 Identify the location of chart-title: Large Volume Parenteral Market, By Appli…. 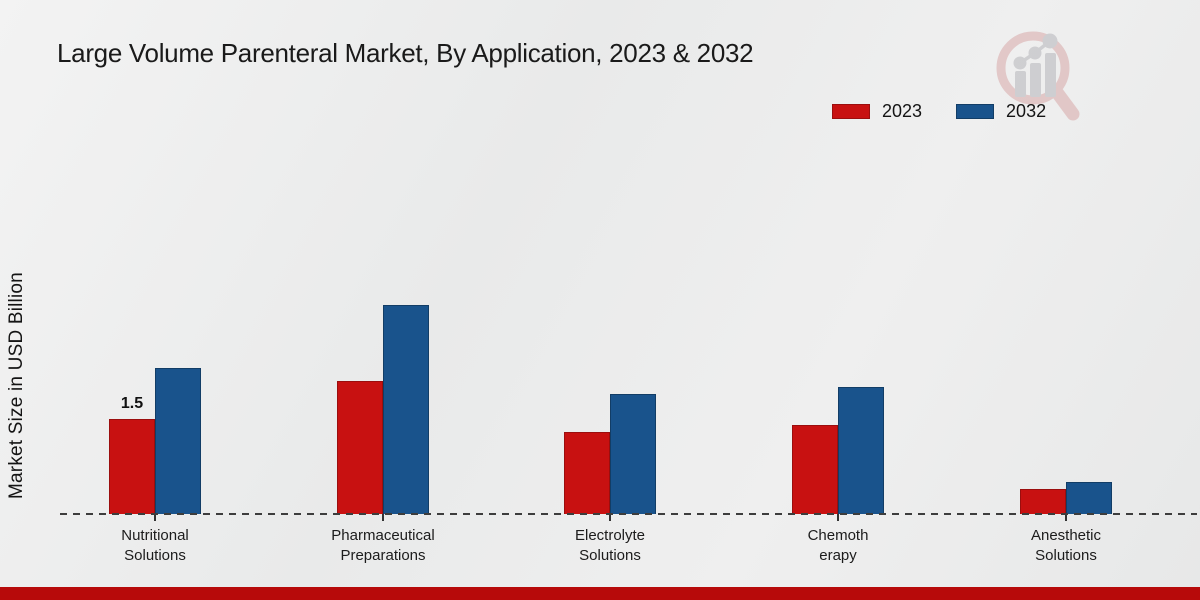
(405, 53).